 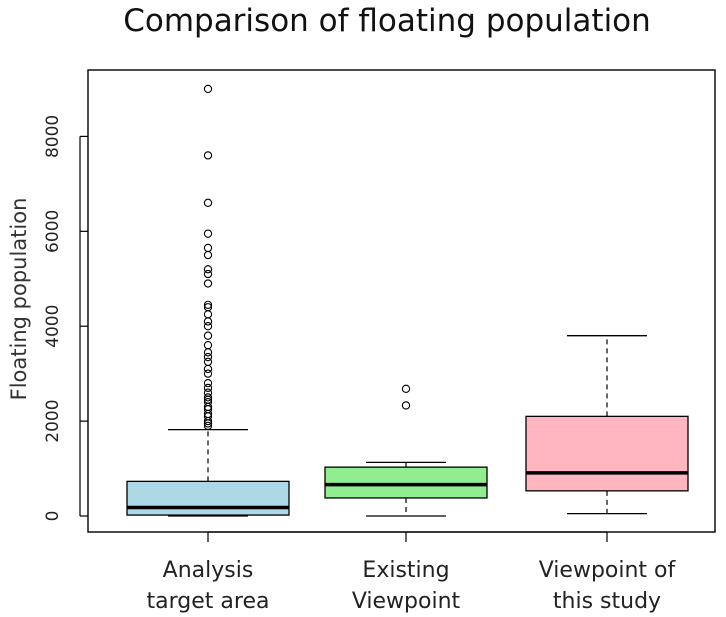 What do you see at coordinates (607, 601) in the screenshot?
I see `category-label-line: this study` at bounding box center [607, 601].